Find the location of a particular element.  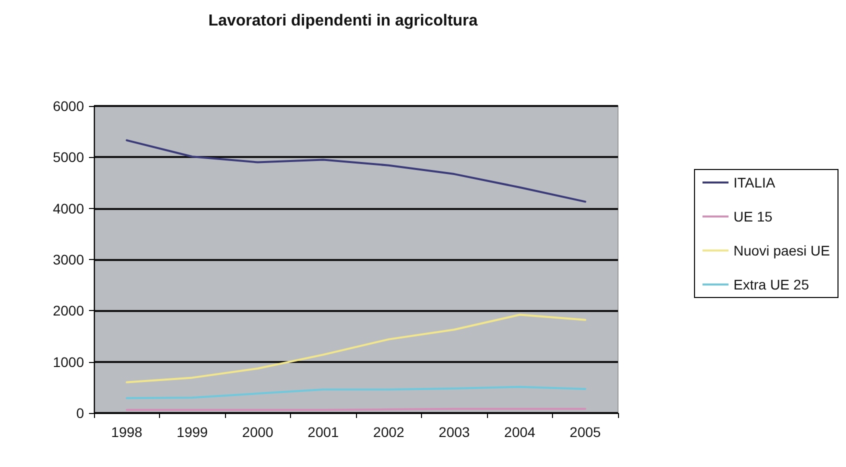

y-tick-label: 4000 is located at coordinates (68, 208).